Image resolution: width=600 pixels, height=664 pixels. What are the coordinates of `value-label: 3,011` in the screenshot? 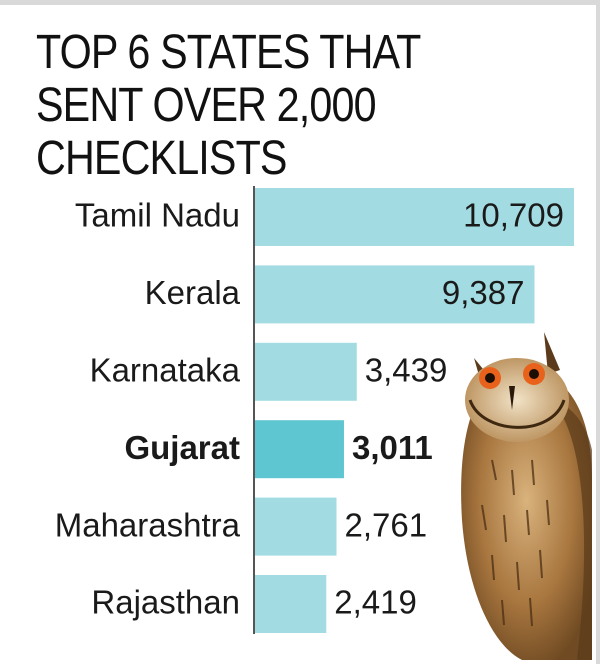 It's located at (392, 447).